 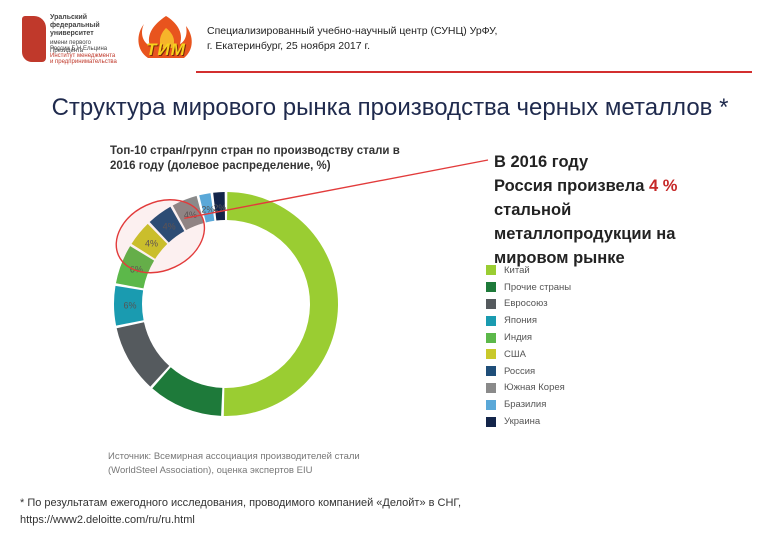 I want to click on legend-label: Япония, so click(x=520, y=321).